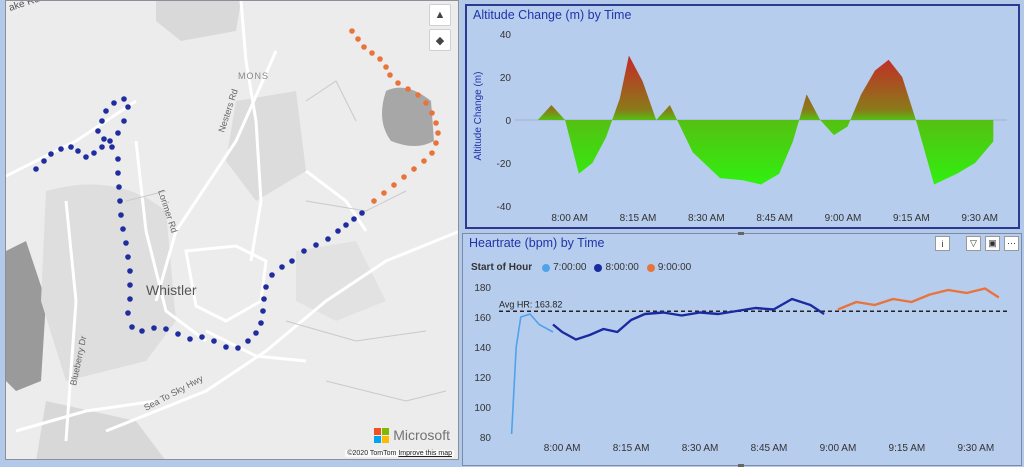 The height and width of the screenshot is (467, 1024). I want to click on legend-item-9: 9:00:00, so click(668, 267).